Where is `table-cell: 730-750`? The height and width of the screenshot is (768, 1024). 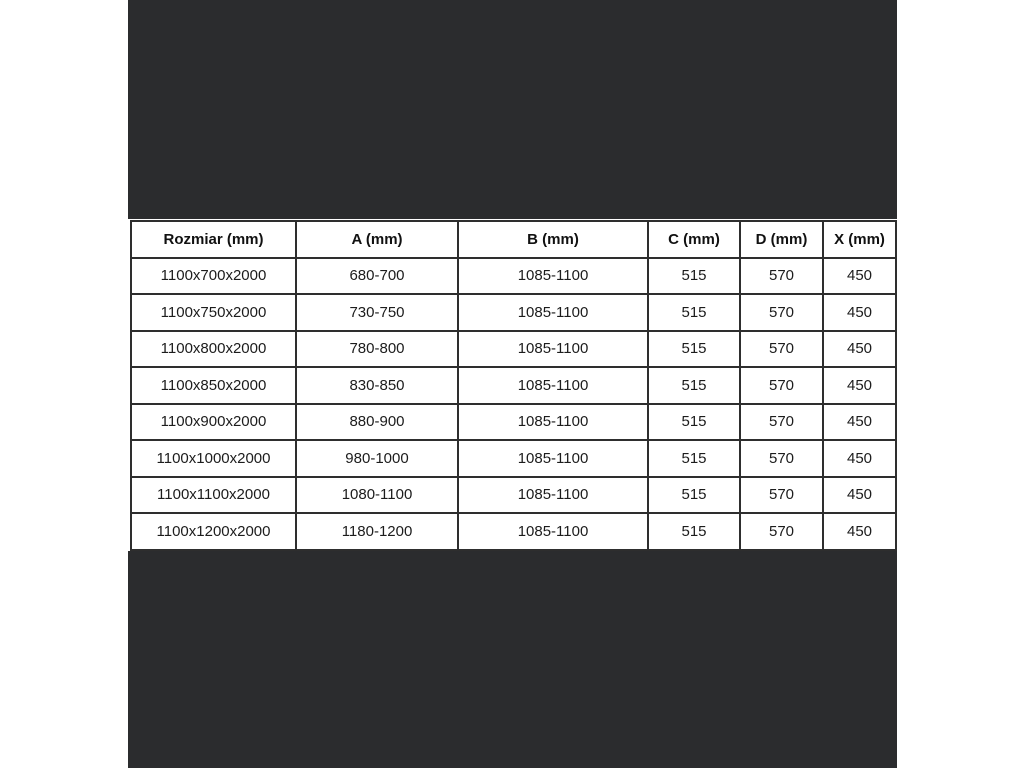
table-cell: 730-750 is located at coordinates (377, 312).